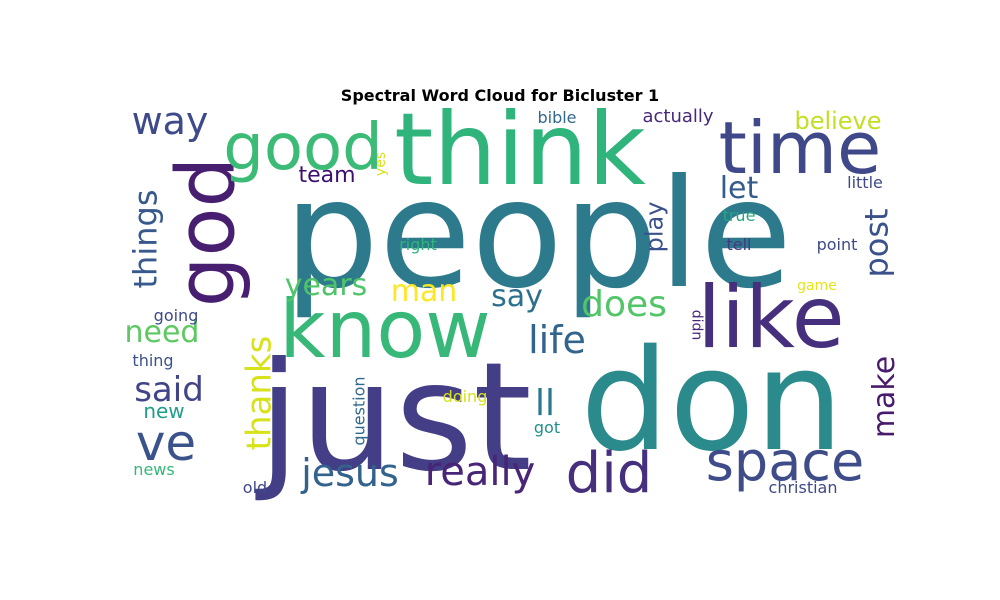  I want to click on word-true: true, so click(739, 215).